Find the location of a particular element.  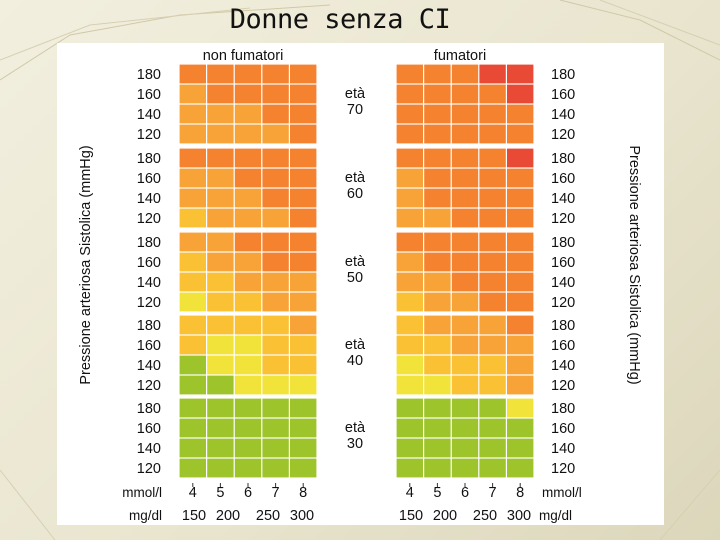

systolic-label-left: 180 is located at coordinates (149, 159).